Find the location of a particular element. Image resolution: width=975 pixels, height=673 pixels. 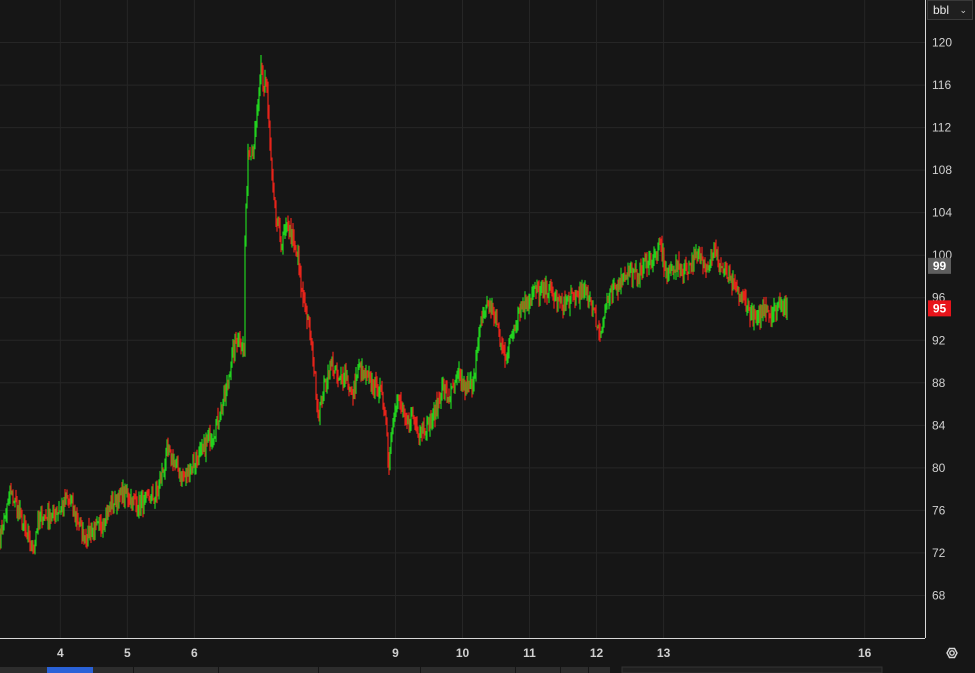

x-tick-label: 11 is located at coordinates (529, 653).